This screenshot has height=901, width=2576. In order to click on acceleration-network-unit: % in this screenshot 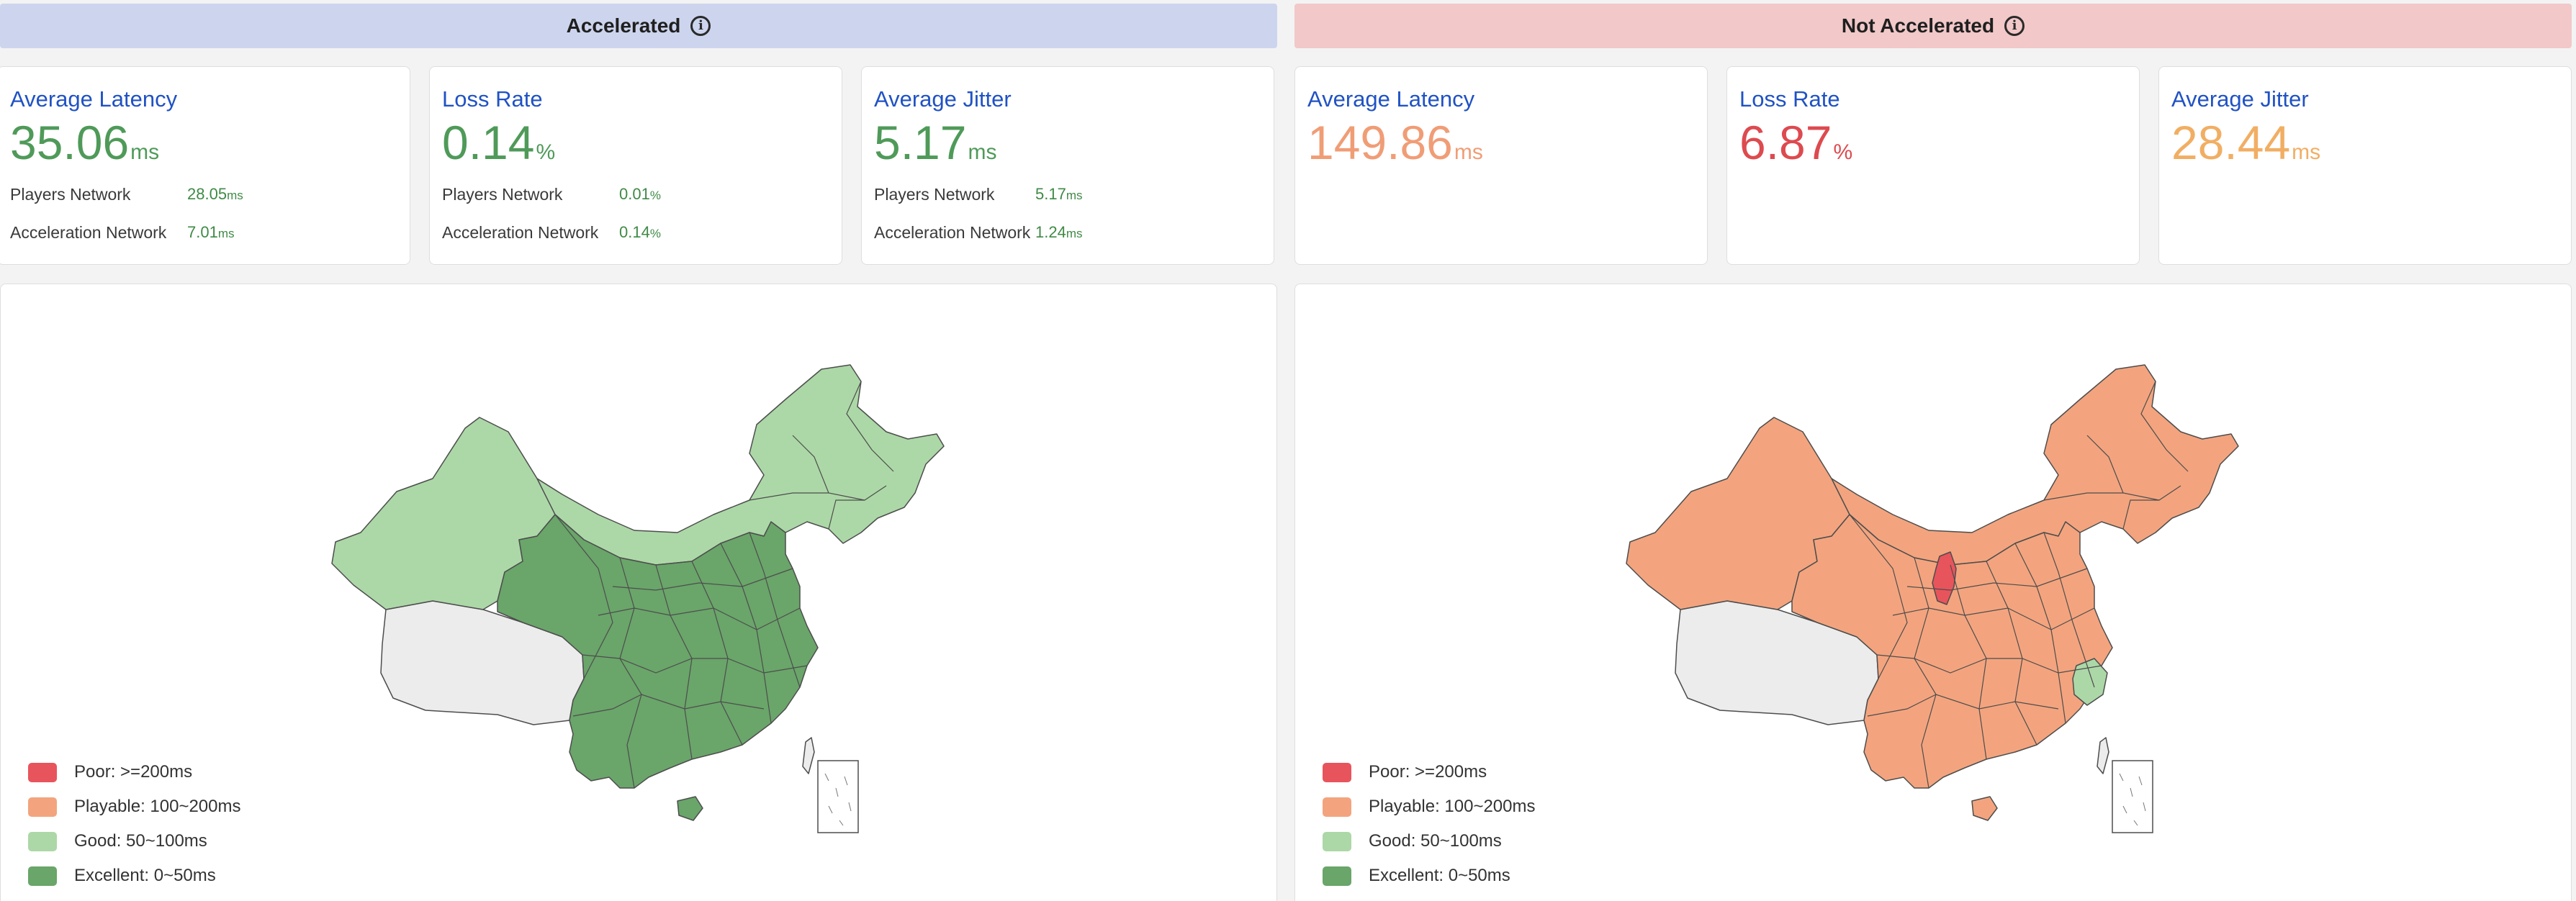, I will do `click(655, 233)`.